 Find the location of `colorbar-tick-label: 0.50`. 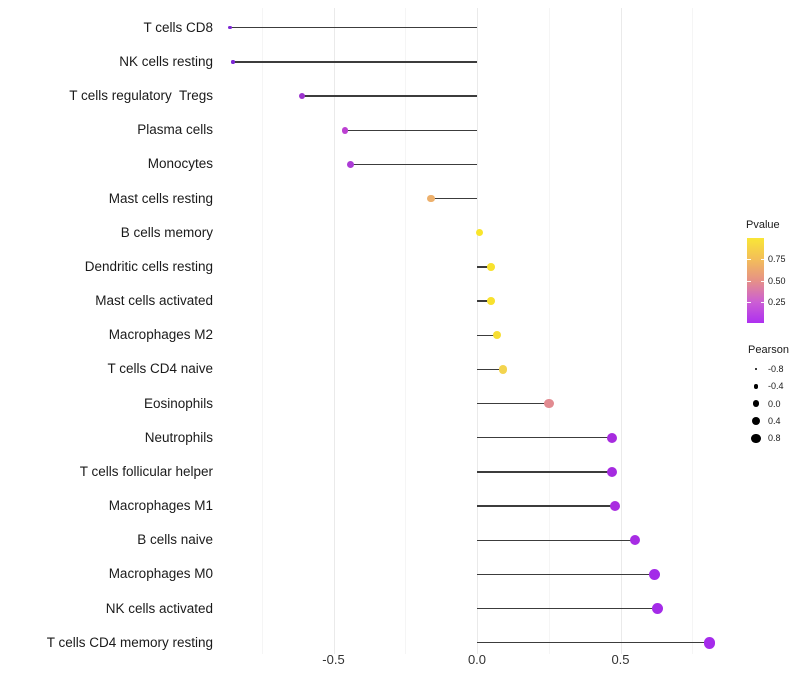

colorbar-tick-label: 0.50 is located at coordinates (777, 280).